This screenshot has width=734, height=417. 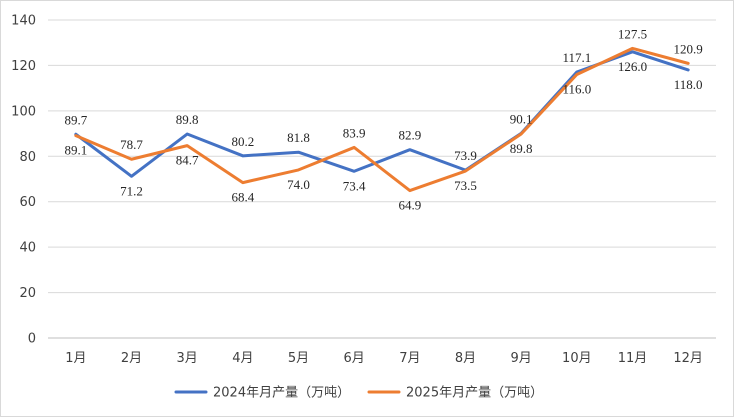 I want to click on x-tick-label: 3月, so click(x=187, y=358).